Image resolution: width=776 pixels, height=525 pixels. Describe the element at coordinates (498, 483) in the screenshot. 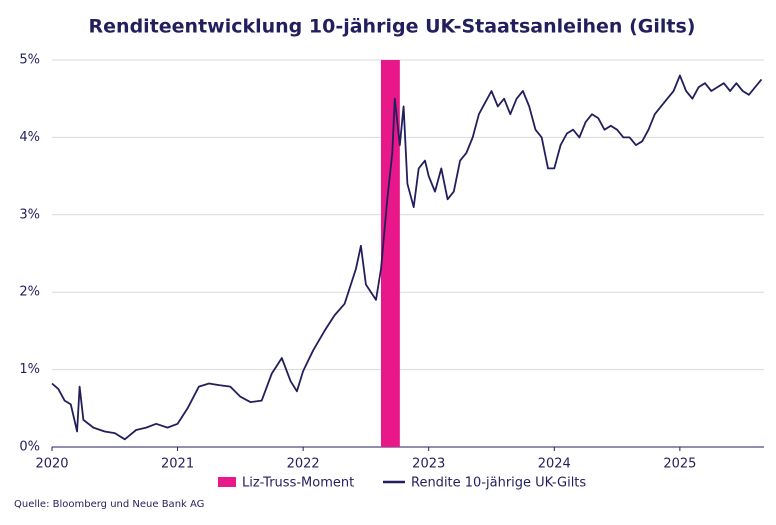

I see `legend-label: Rendite 10-jährige UK-Gilts` at that location.